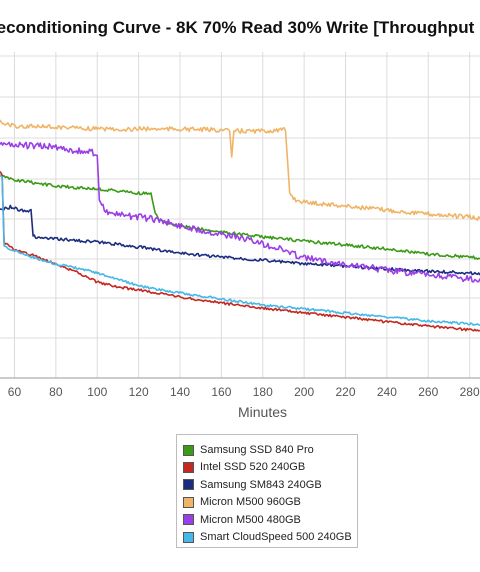 The image size is (480, 572). What do you see at coordinates (253, 467) in the screenshot?
I see `legend-label: Intel SSD 520 240GB` at bounding box center [253, 467].